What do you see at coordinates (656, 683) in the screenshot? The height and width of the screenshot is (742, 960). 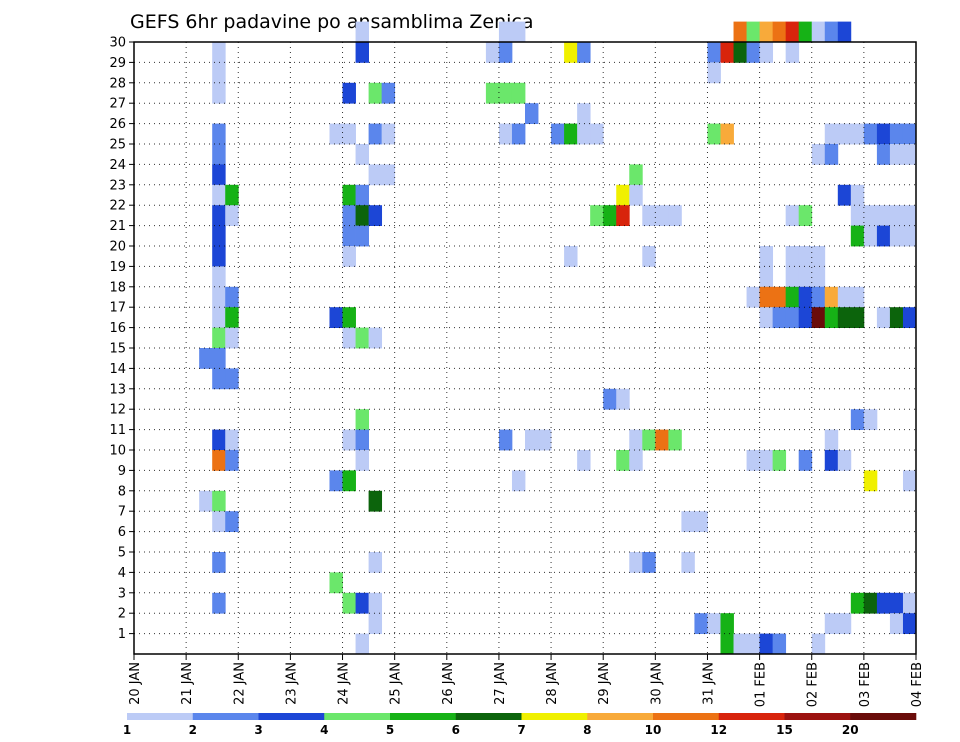 I see `x-tick-label: 30 JAN` at bounding box center [656, 683].